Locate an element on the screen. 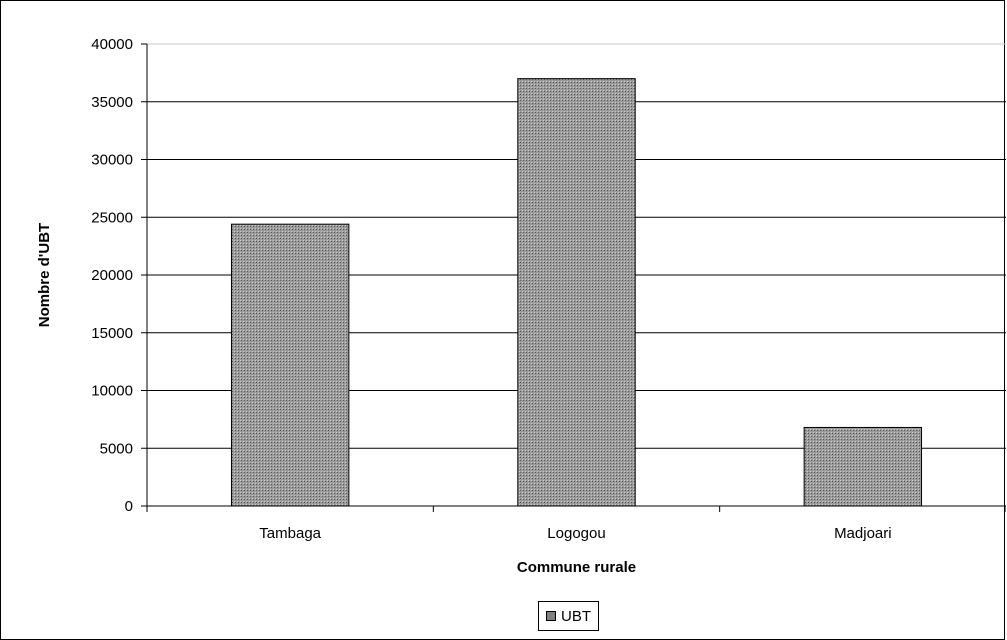 The width and height of the screenshot is (1007, 640). bar-logogou is located at coordinates (576, 292).